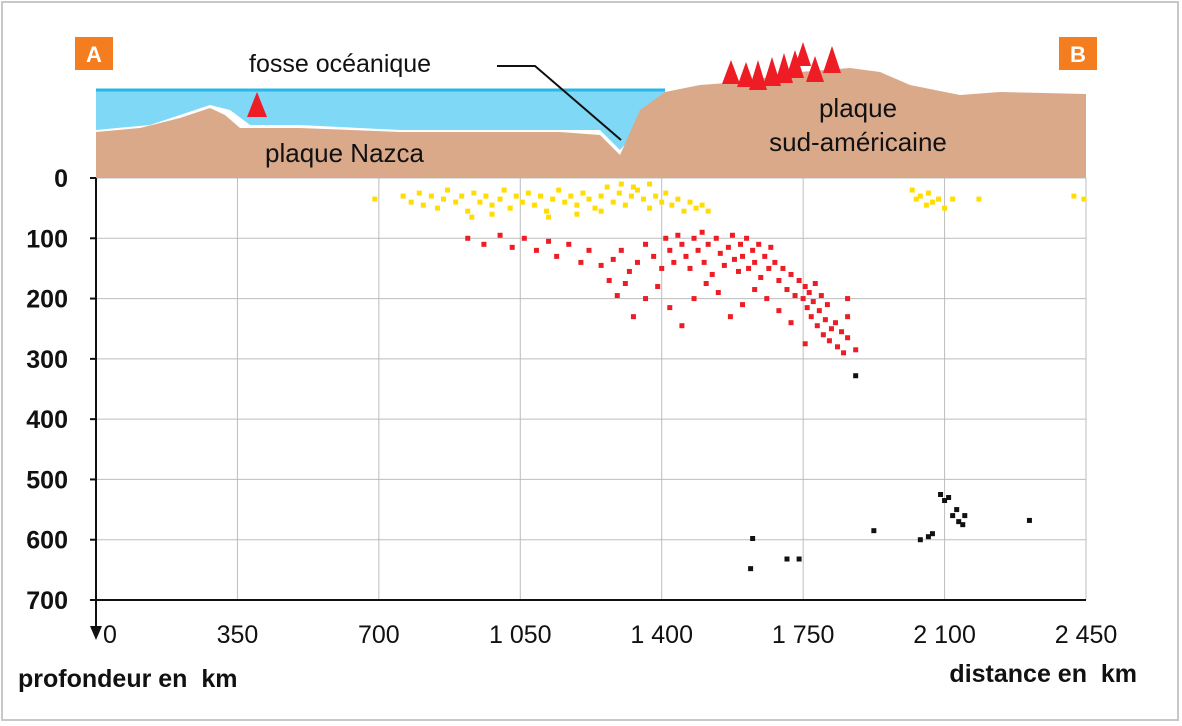  I want to click on marker-a-box, so click(94, 53).